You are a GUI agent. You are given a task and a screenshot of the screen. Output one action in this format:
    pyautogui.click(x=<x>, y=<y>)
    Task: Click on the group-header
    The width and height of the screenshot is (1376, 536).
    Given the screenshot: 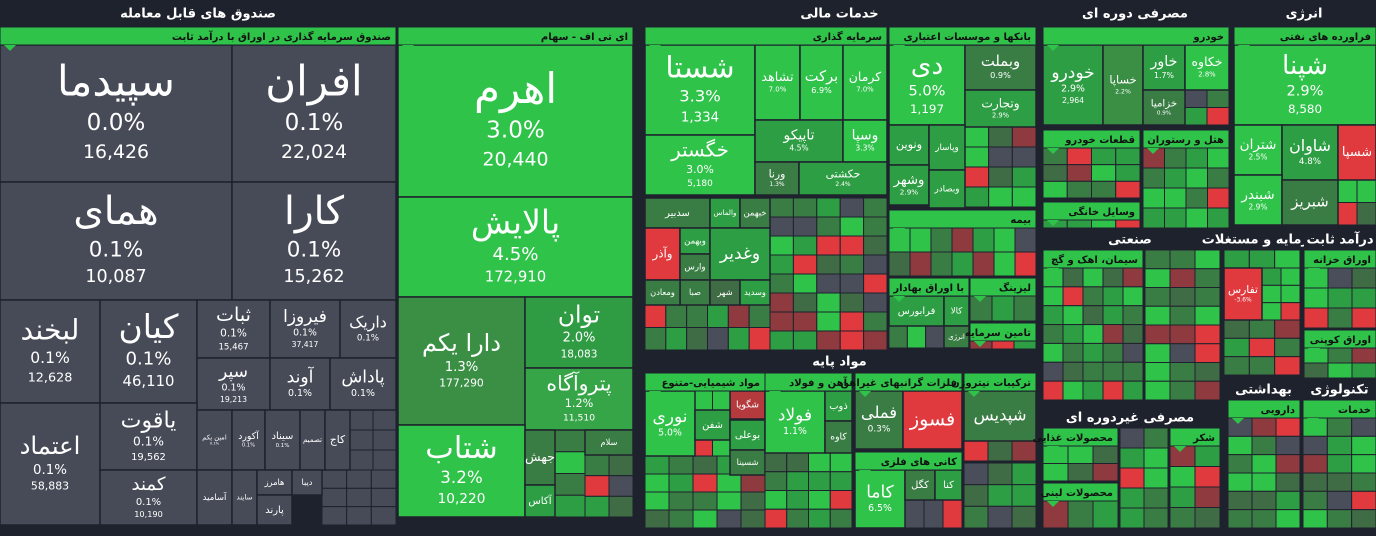 What is the action you would take?
    pyautogui.click(x=1339, y=259)
    